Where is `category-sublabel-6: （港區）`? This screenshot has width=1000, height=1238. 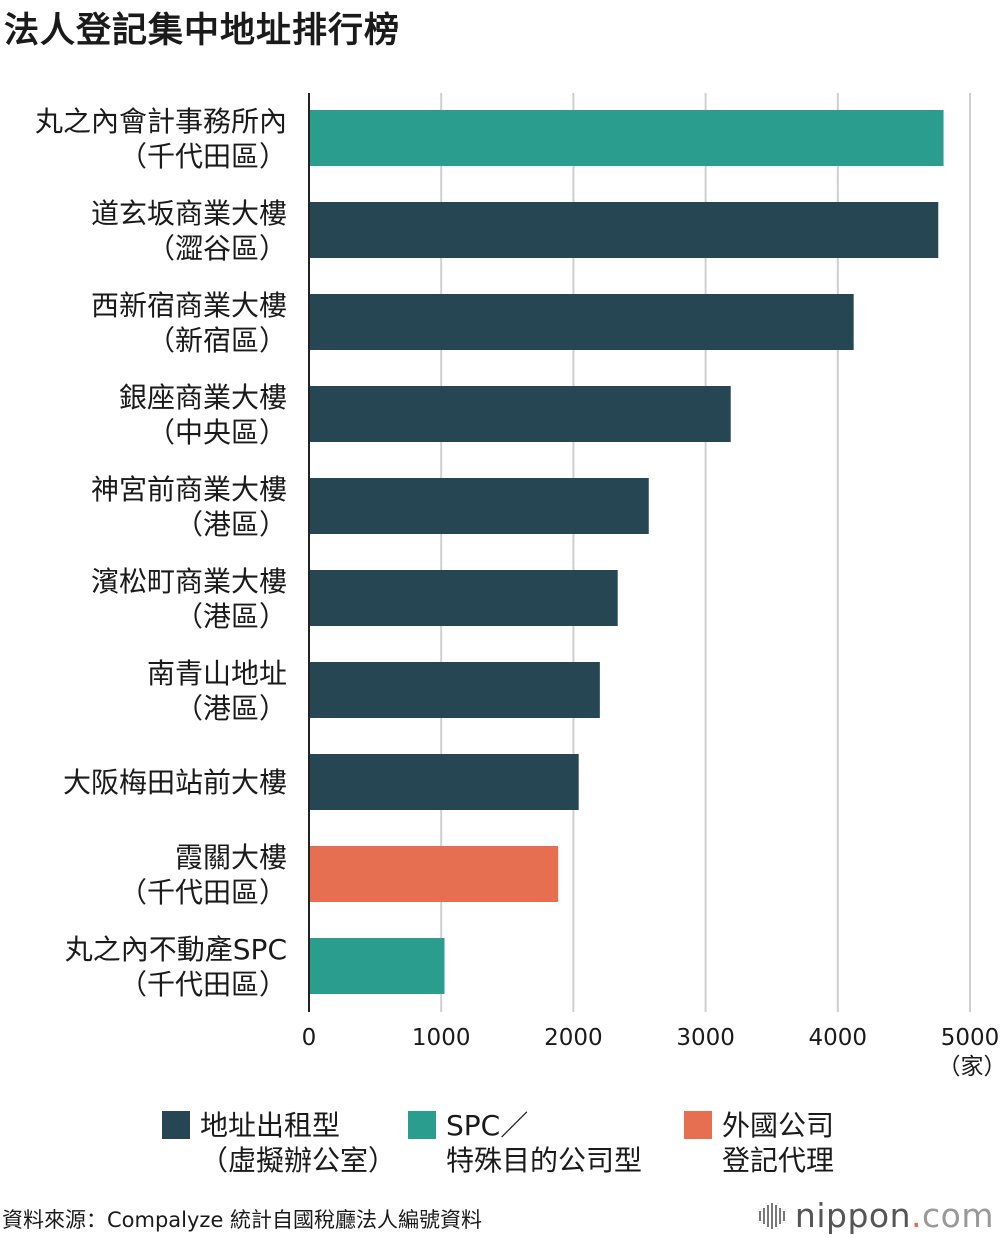 category-sublabel-6: （港區） is located at coordinates (231, 708).